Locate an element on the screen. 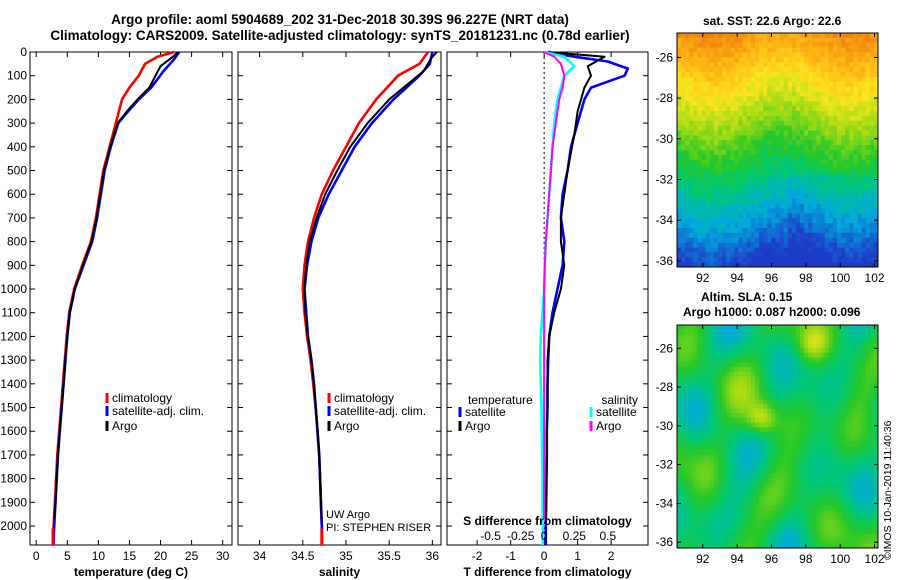  y-tick-label: 800 is located at coordinates (17, 242).